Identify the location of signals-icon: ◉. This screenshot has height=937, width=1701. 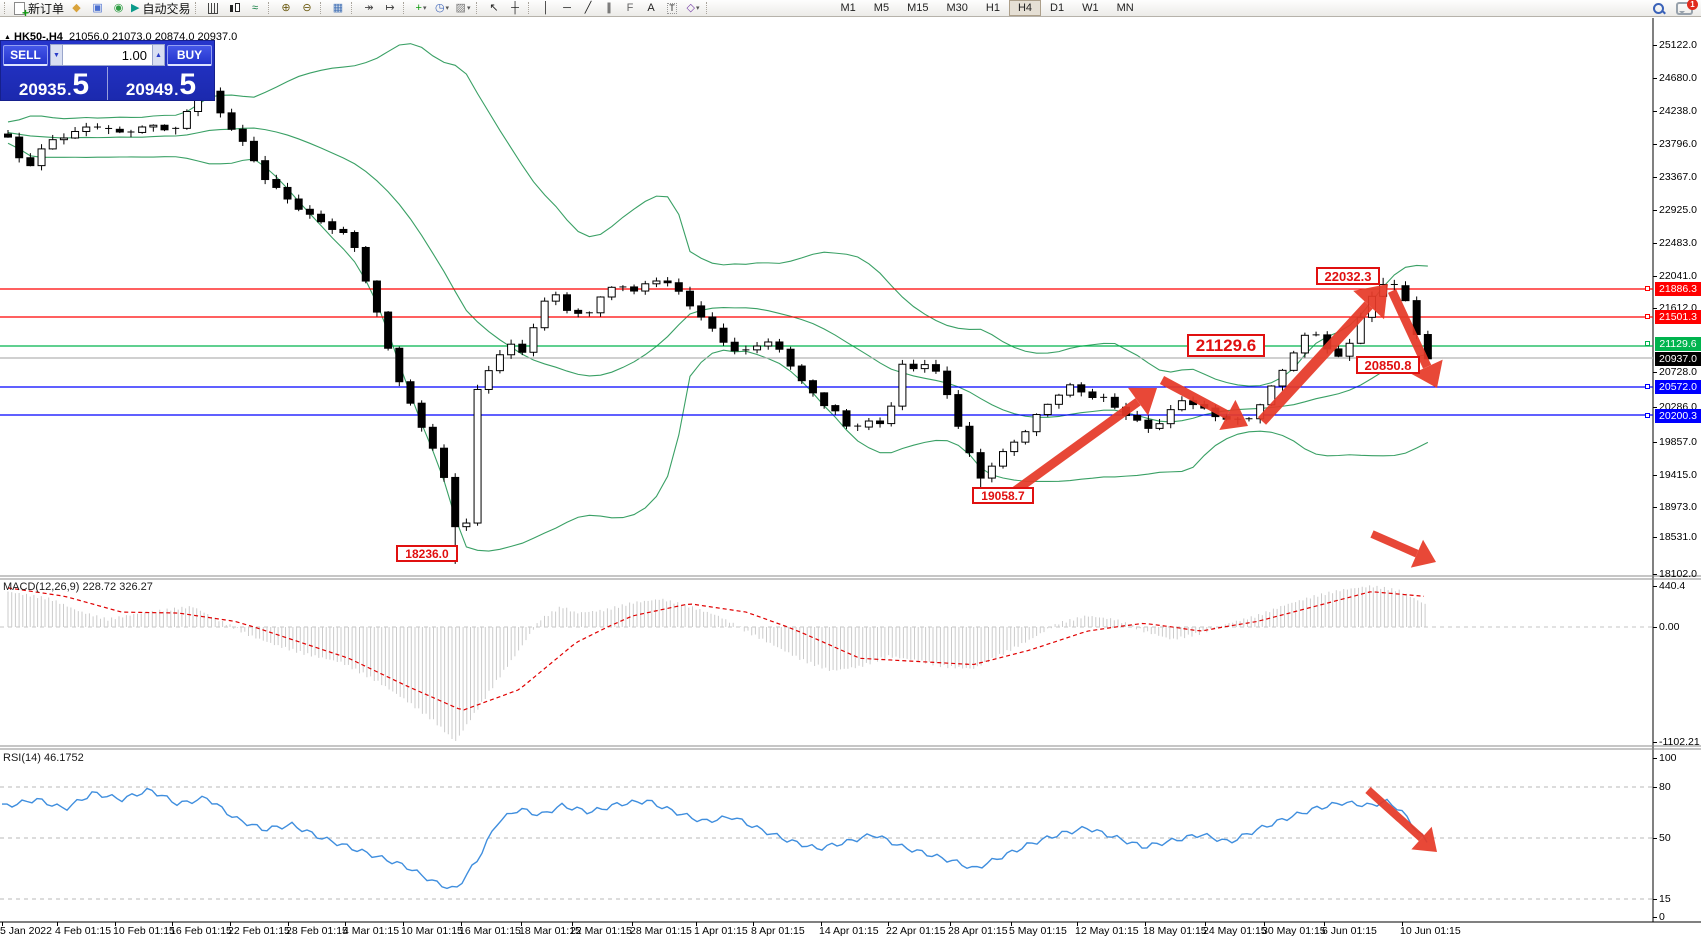
(118, 8).